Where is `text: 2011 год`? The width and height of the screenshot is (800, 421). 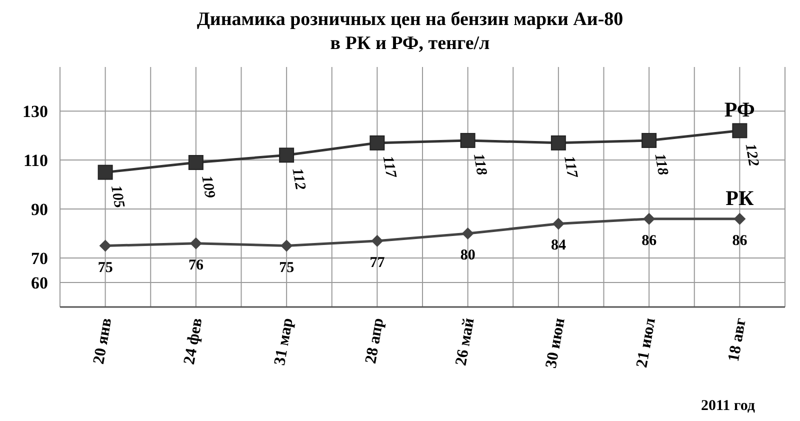 text: 2011 год is located at coordinates (728, 406).